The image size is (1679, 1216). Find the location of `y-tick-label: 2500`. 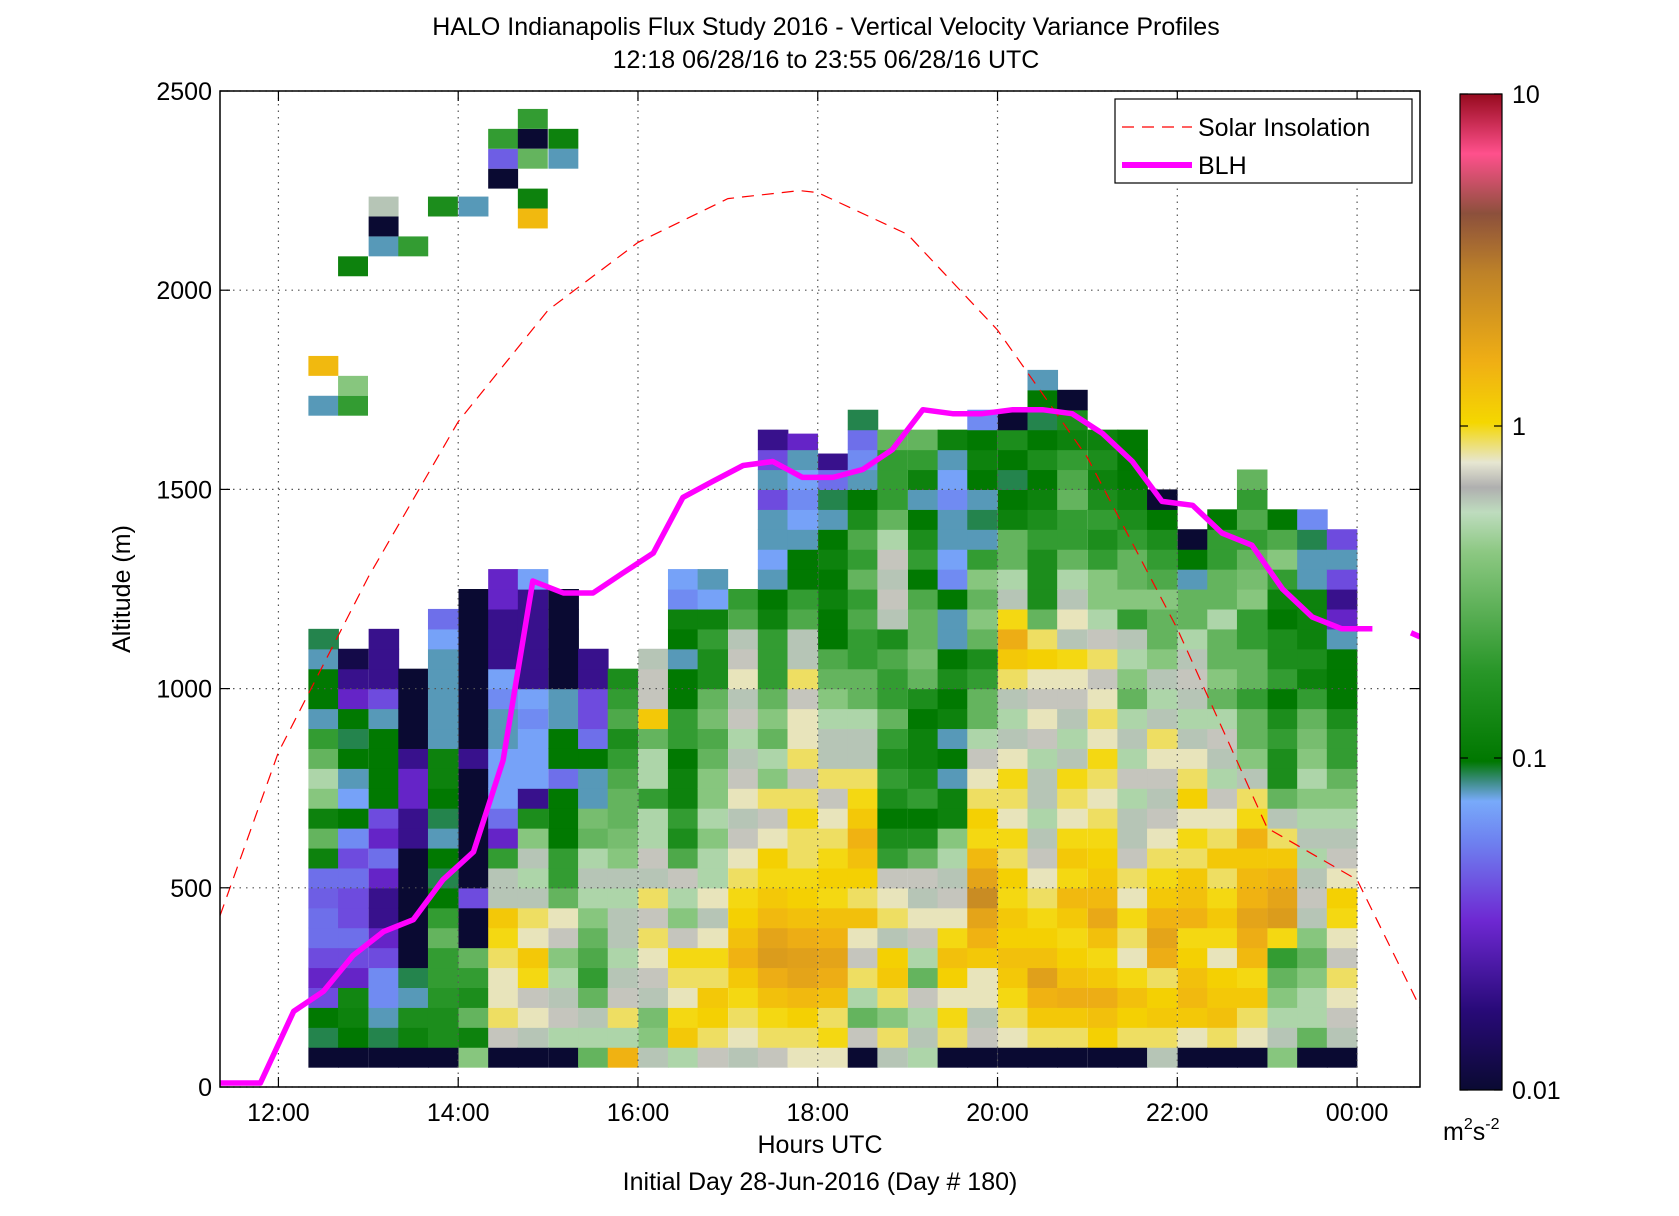

y-tick-label: 2500 is located at coordinates (184, 92).